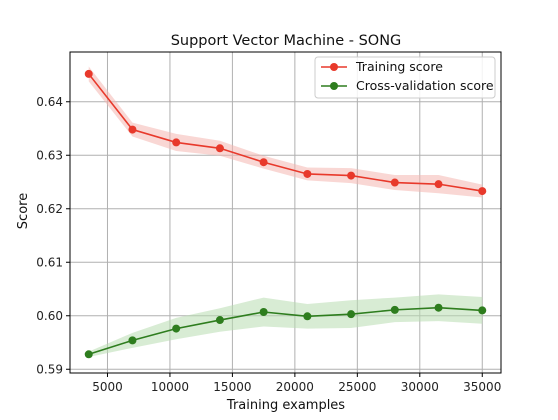 This screenshot has width=558, height=420. Describe the element at coordinates (482, 387) in the screenshot. I see `x-tick-label: 35000` at that location.